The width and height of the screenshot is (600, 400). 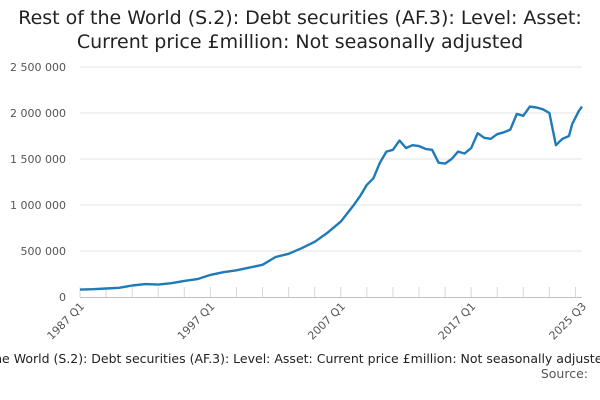 What do you see at coordinates (564, 373) in the screenshot?
I see `chart-source: Source:` at bounding box center [564, 373].